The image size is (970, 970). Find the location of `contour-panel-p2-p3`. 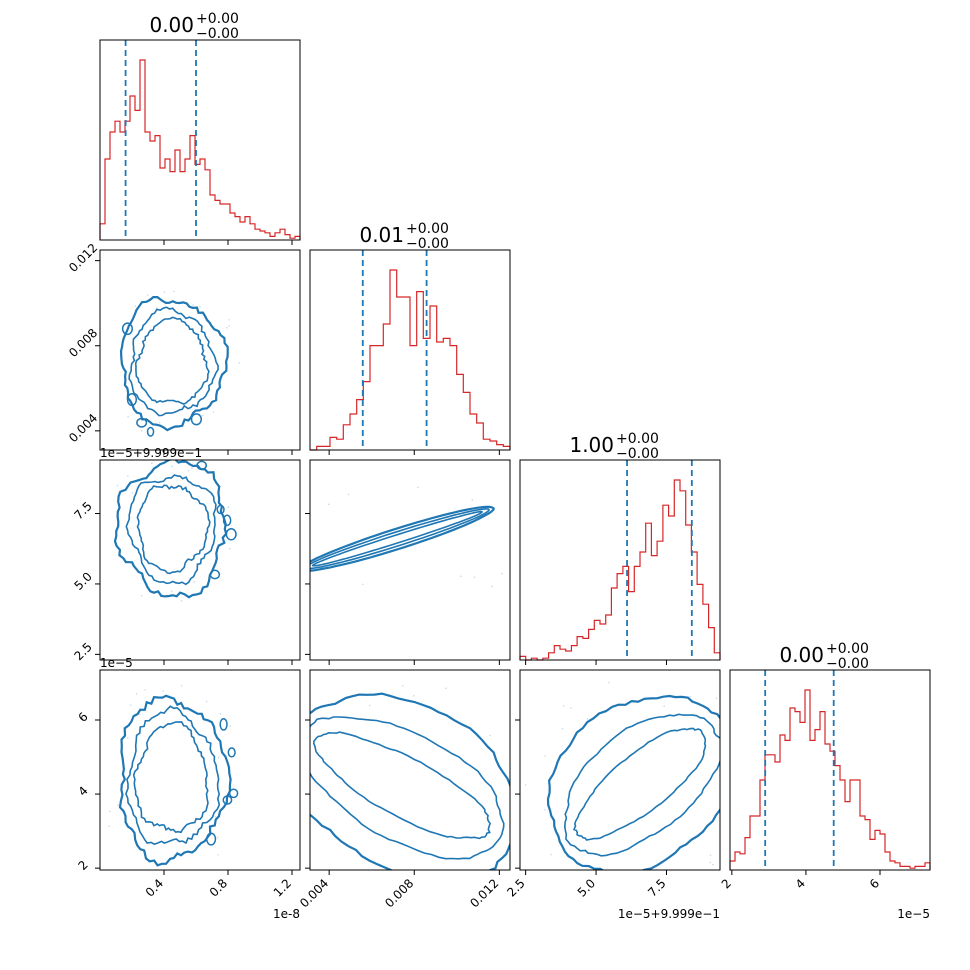

contour-panel-p2-p3 is located at coordinates (622, 777).